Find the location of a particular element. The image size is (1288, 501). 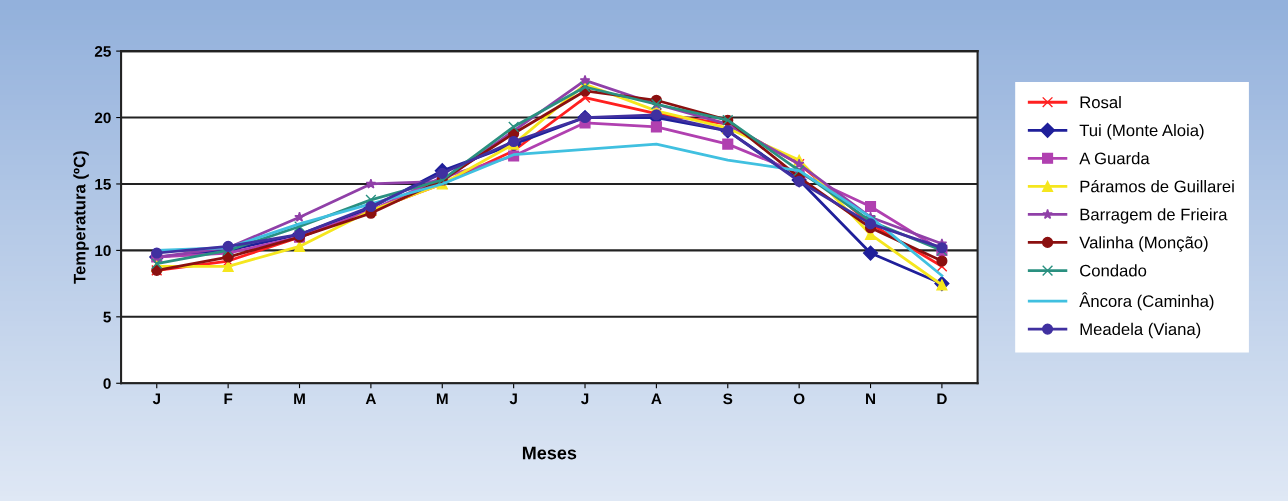

x-tick-label: O is located at coordinates (799, 399).